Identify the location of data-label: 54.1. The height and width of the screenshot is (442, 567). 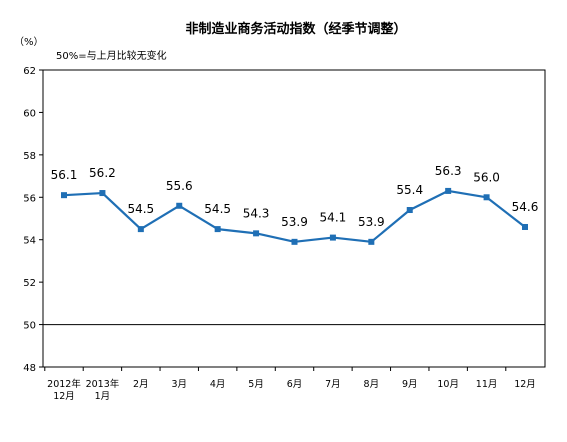
(333, 218).